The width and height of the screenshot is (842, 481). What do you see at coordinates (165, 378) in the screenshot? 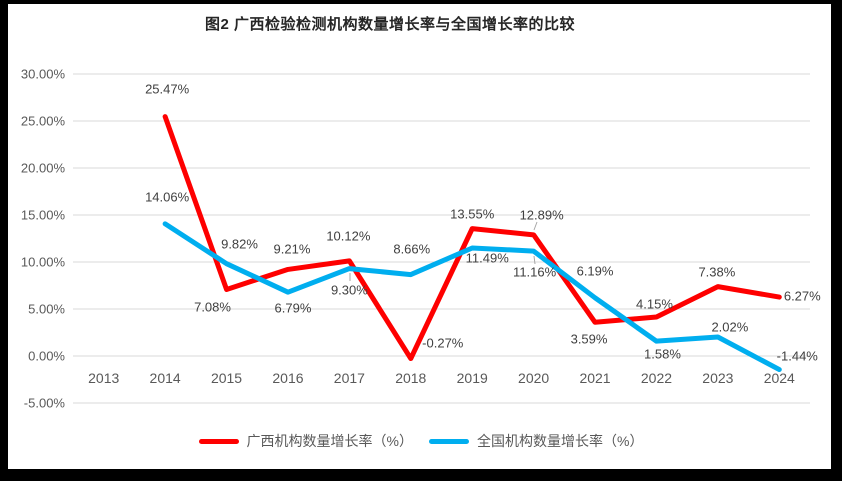
I see `x-axis-tick-label: 2014` at bounding box center [165, 378].